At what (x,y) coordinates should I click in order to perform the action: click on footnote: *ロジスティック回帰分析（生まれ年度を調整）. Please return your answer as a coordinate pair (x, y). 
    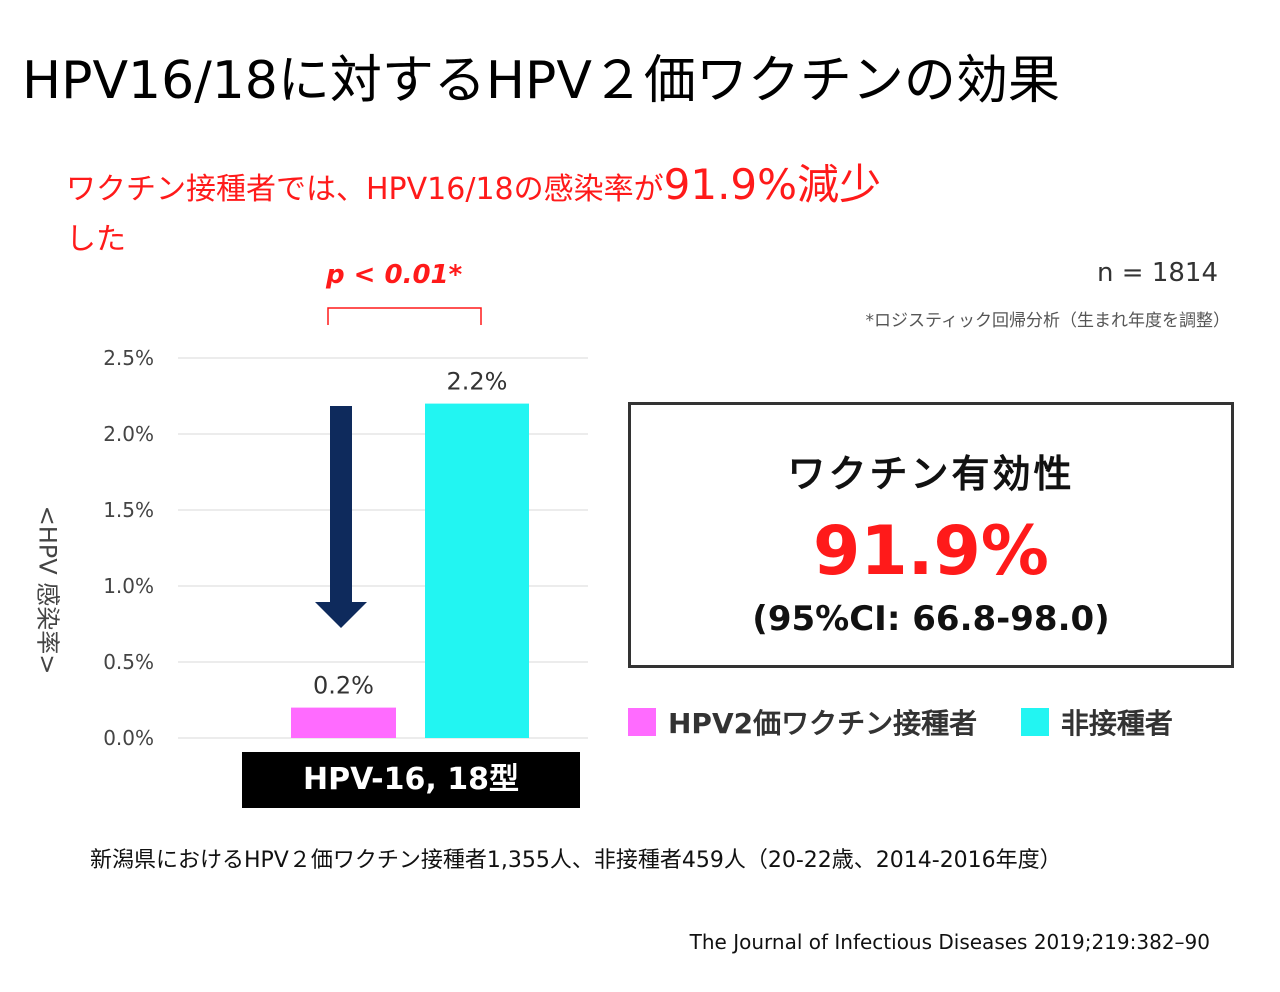
    Looking at the image, I should click on (1047, 321).